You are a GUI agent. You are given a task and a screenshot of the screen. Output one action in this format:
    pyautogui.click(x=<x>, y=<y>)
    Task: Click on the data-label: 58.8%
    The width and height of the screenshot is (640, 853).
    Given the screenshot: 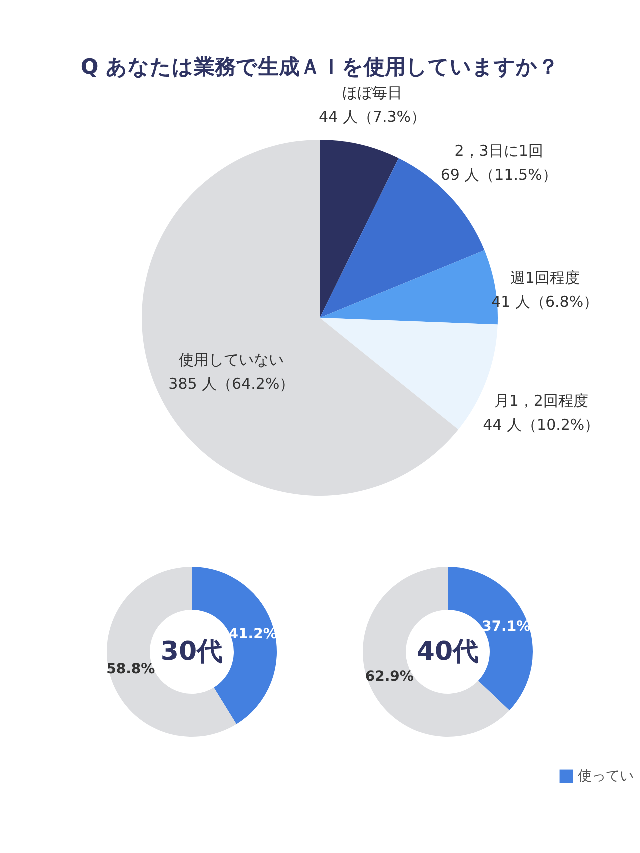 What is the action you would take?
    pyautogui.click(x=131, y=669)
    